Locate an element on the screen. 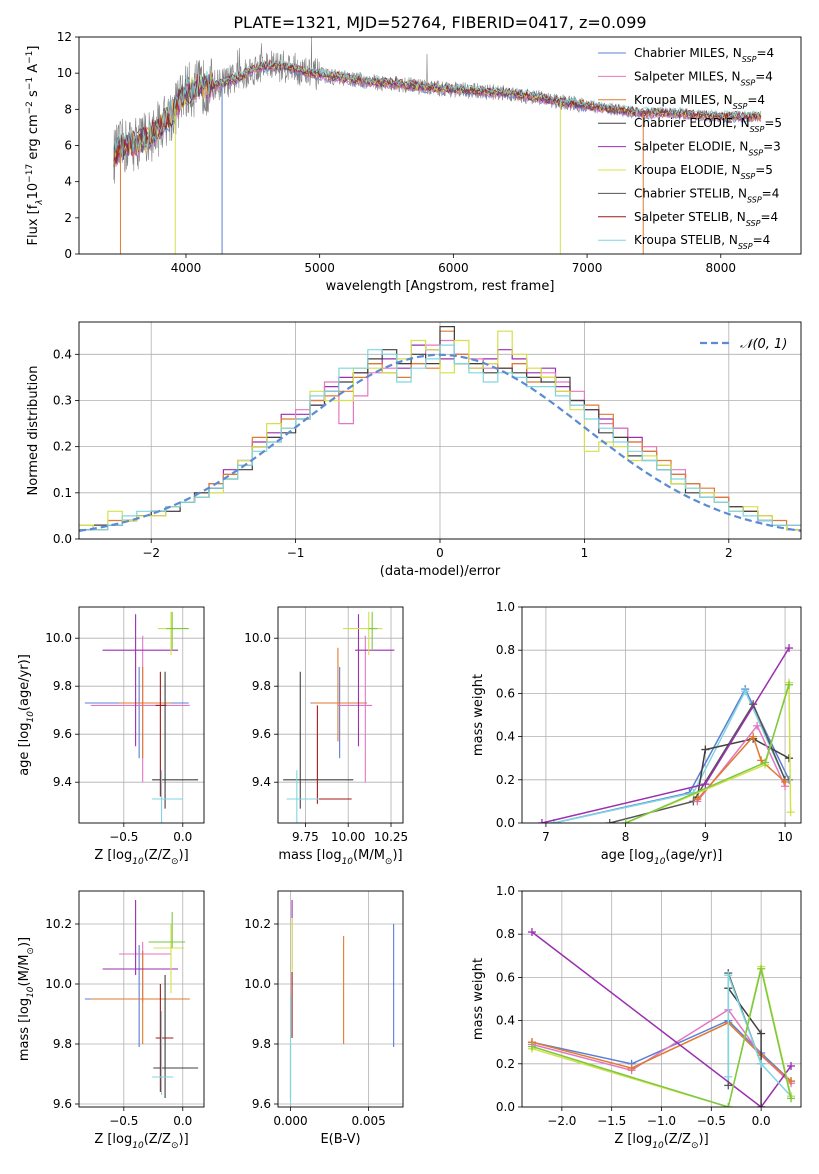 The width and height of the screenshot is (819, 1174). x-tick-label: 10.25 is located at coordinates (391, 837).